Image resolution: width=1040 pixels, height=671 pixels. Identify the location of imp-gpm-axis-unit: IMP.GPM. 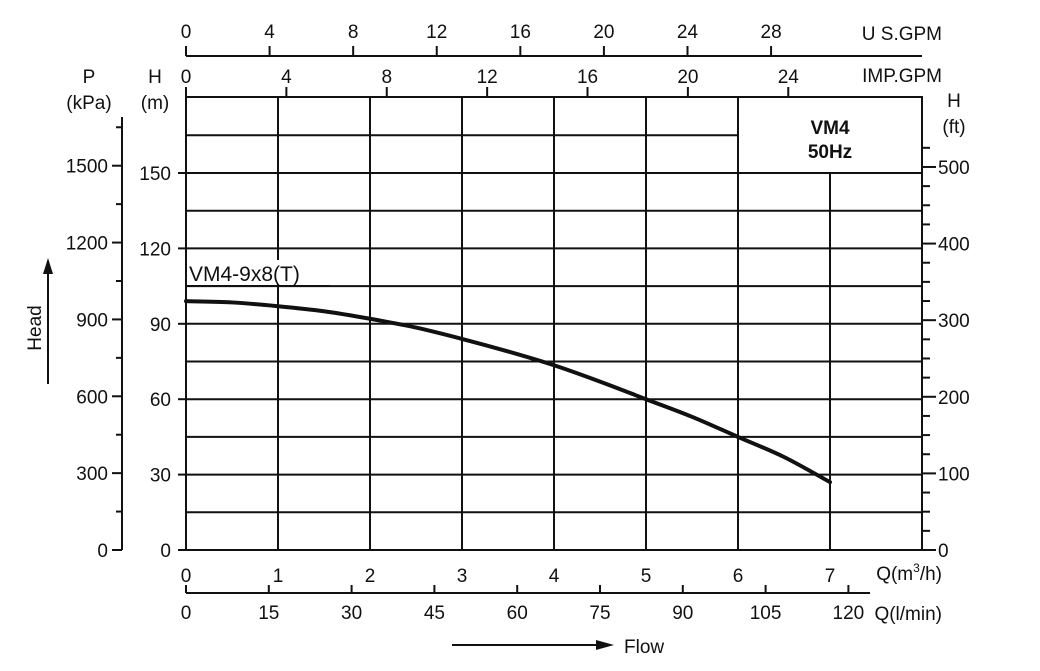
(902, 76).